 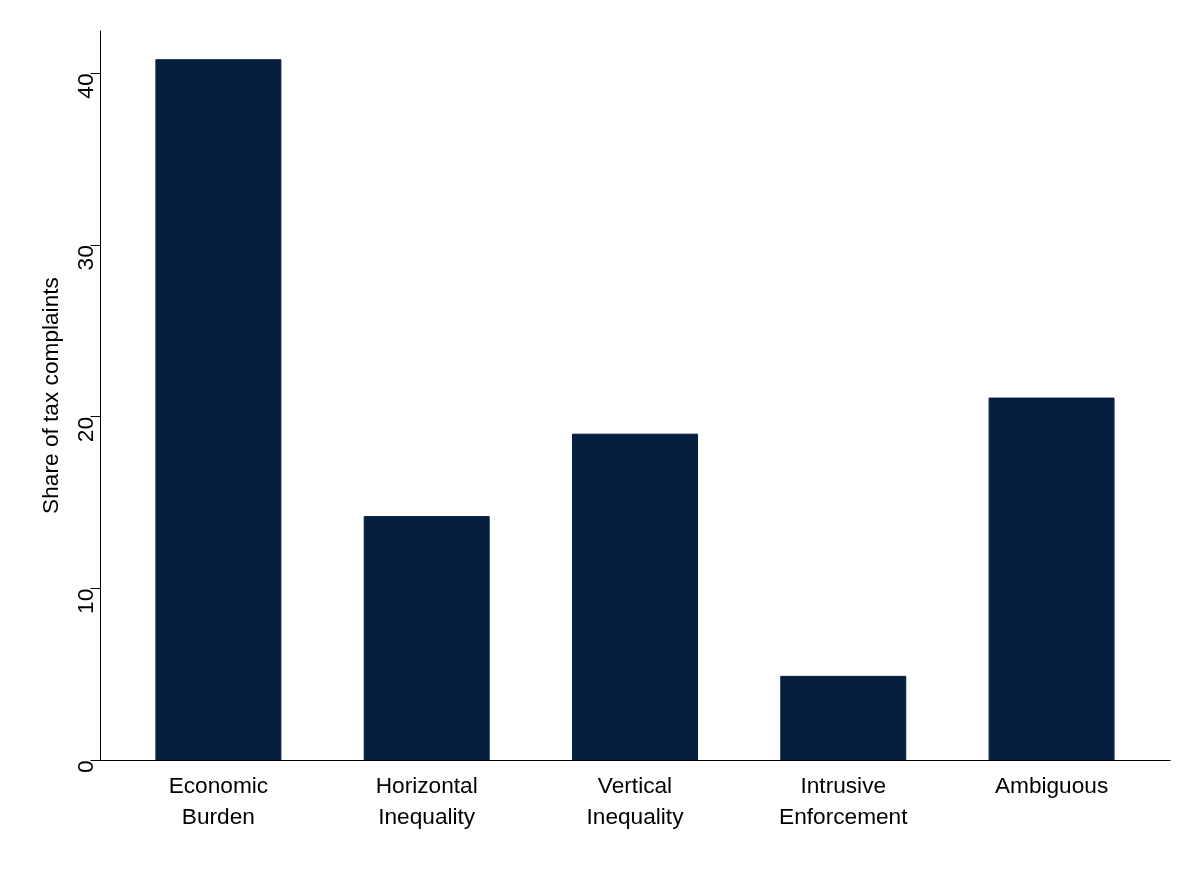 What do you see at coordinates (85, 86) in the screenshot?
I see `y-tick-label: 40` at bounding box center [85, 86].